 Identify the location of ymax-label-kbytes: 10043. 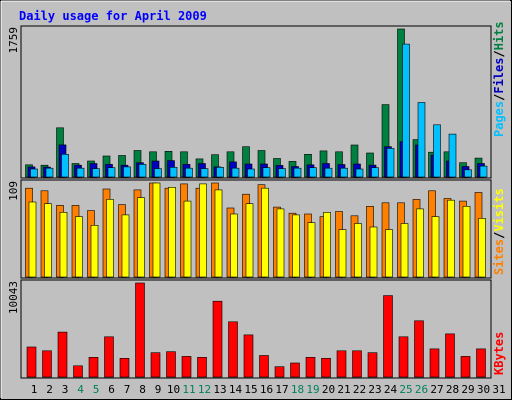
(13, 297).